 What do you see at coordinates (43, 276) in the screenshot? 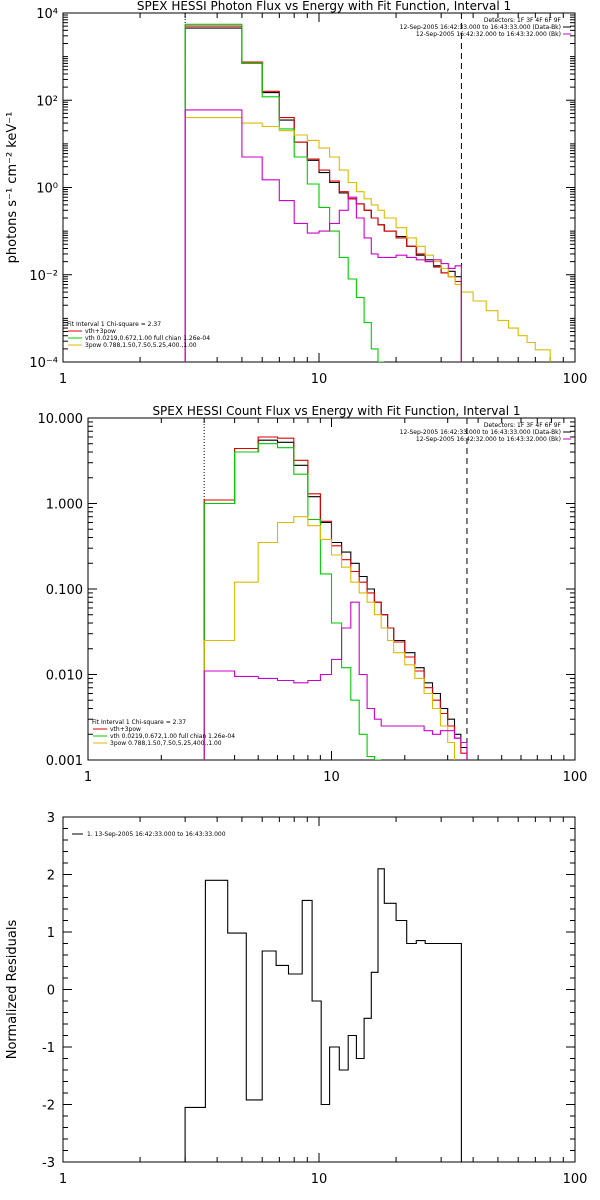
I see `y-tick-label: 10⁻²` at bounding box center [43, 276].